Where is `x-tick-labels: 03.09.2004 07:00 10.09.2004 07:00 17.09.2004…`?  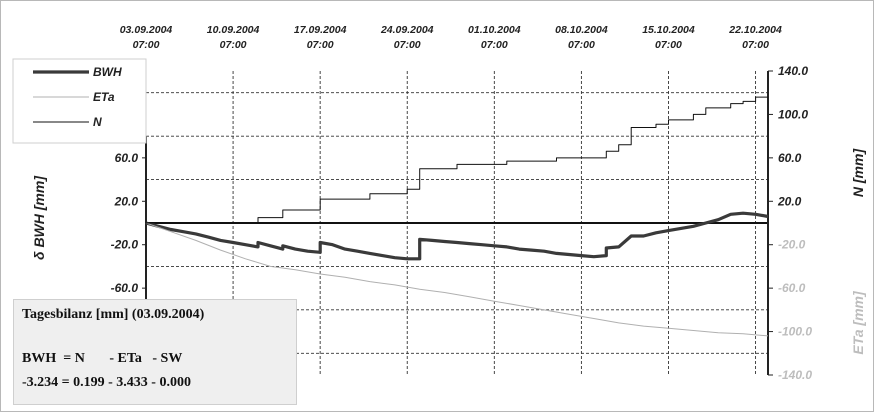
x-tick-labels: 03.09.2004 07:00 10.09.2004 07:00 17.09.2004… is located at coordinates (451, 37).